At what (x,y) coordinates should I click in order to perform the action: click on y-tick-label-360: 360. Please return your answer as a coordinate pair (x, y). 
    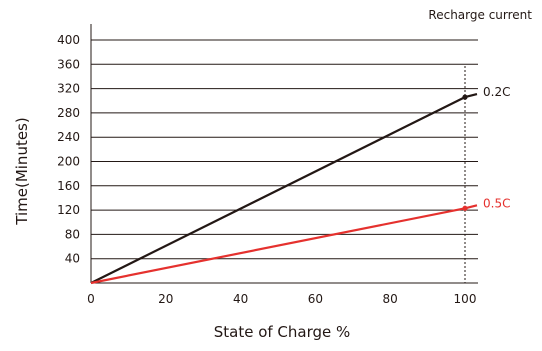
    Looking at the image, I should click on (68, 64).